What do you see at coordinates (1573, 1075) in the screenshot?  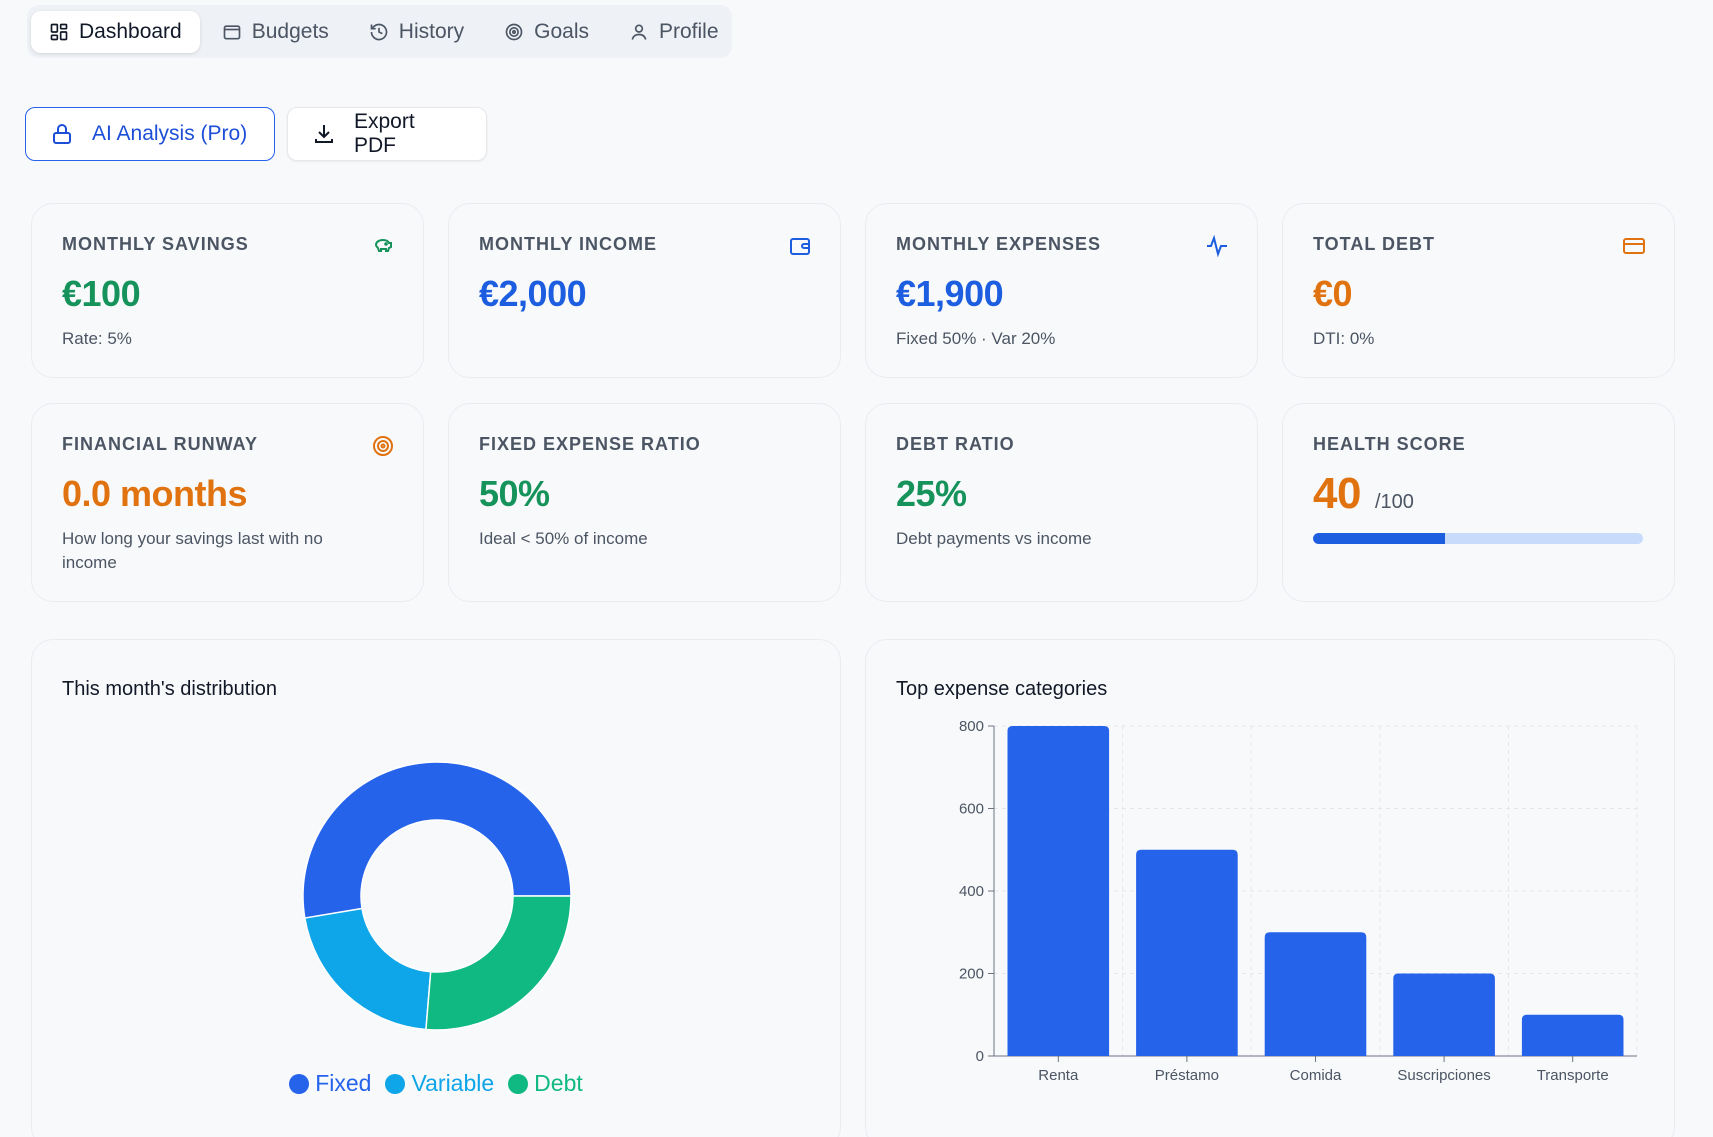 I see `x-tick-label: Transporte` at bounding box center [1573, 1075].